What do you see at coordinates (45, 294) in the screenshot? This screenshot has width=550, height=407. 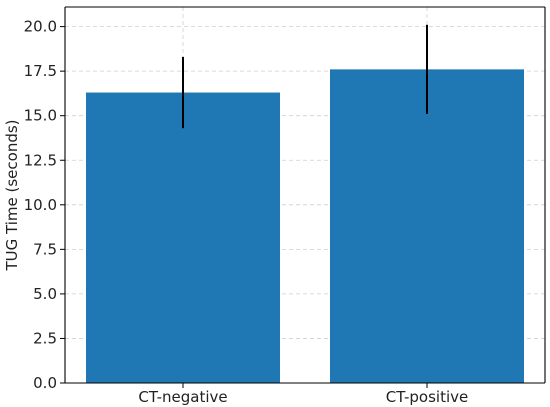 I see `y-tick-label: 5.0` at bounding box center [45, 294].